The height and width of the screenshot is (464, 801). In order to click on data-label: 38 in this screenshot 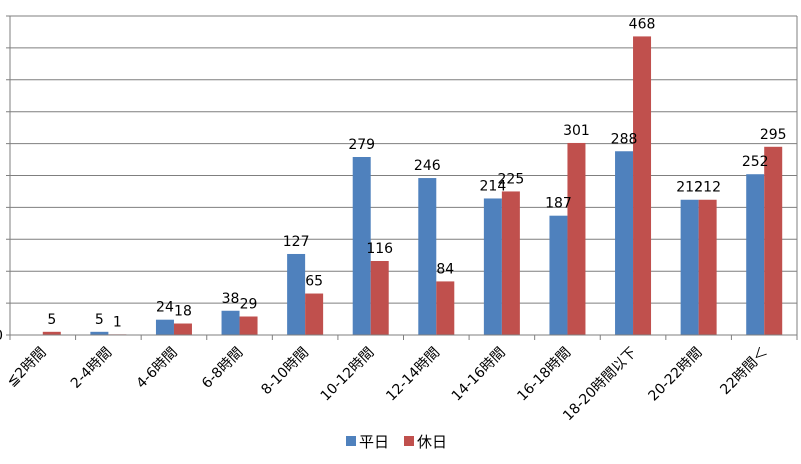, I will do `click(231, 299)`.